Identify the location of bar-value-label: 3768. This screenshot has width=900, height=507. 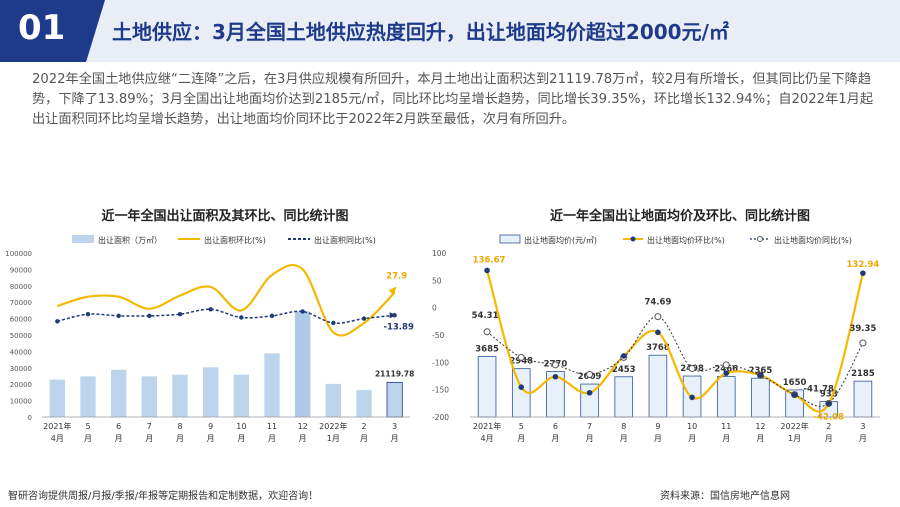
(658, 348).